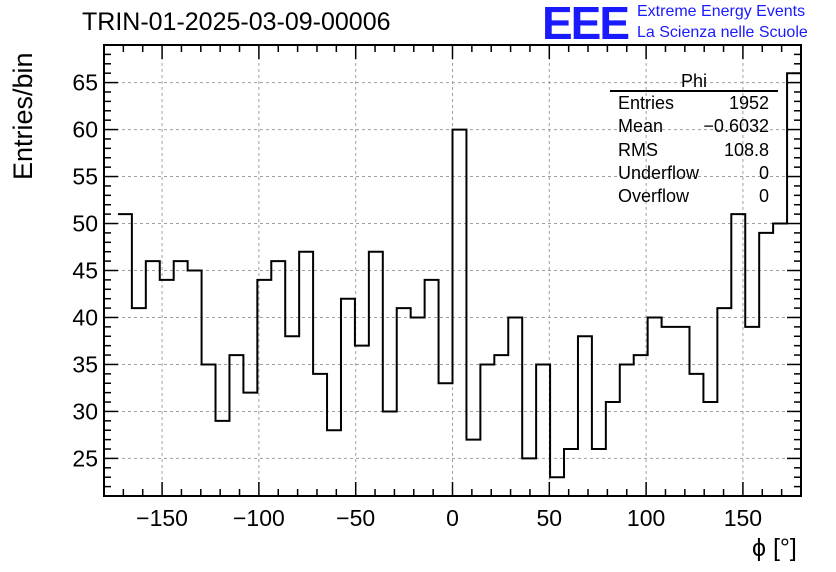 The image size is (836, 572). I want to click on y-tick-label: 30, so click(85, 411).